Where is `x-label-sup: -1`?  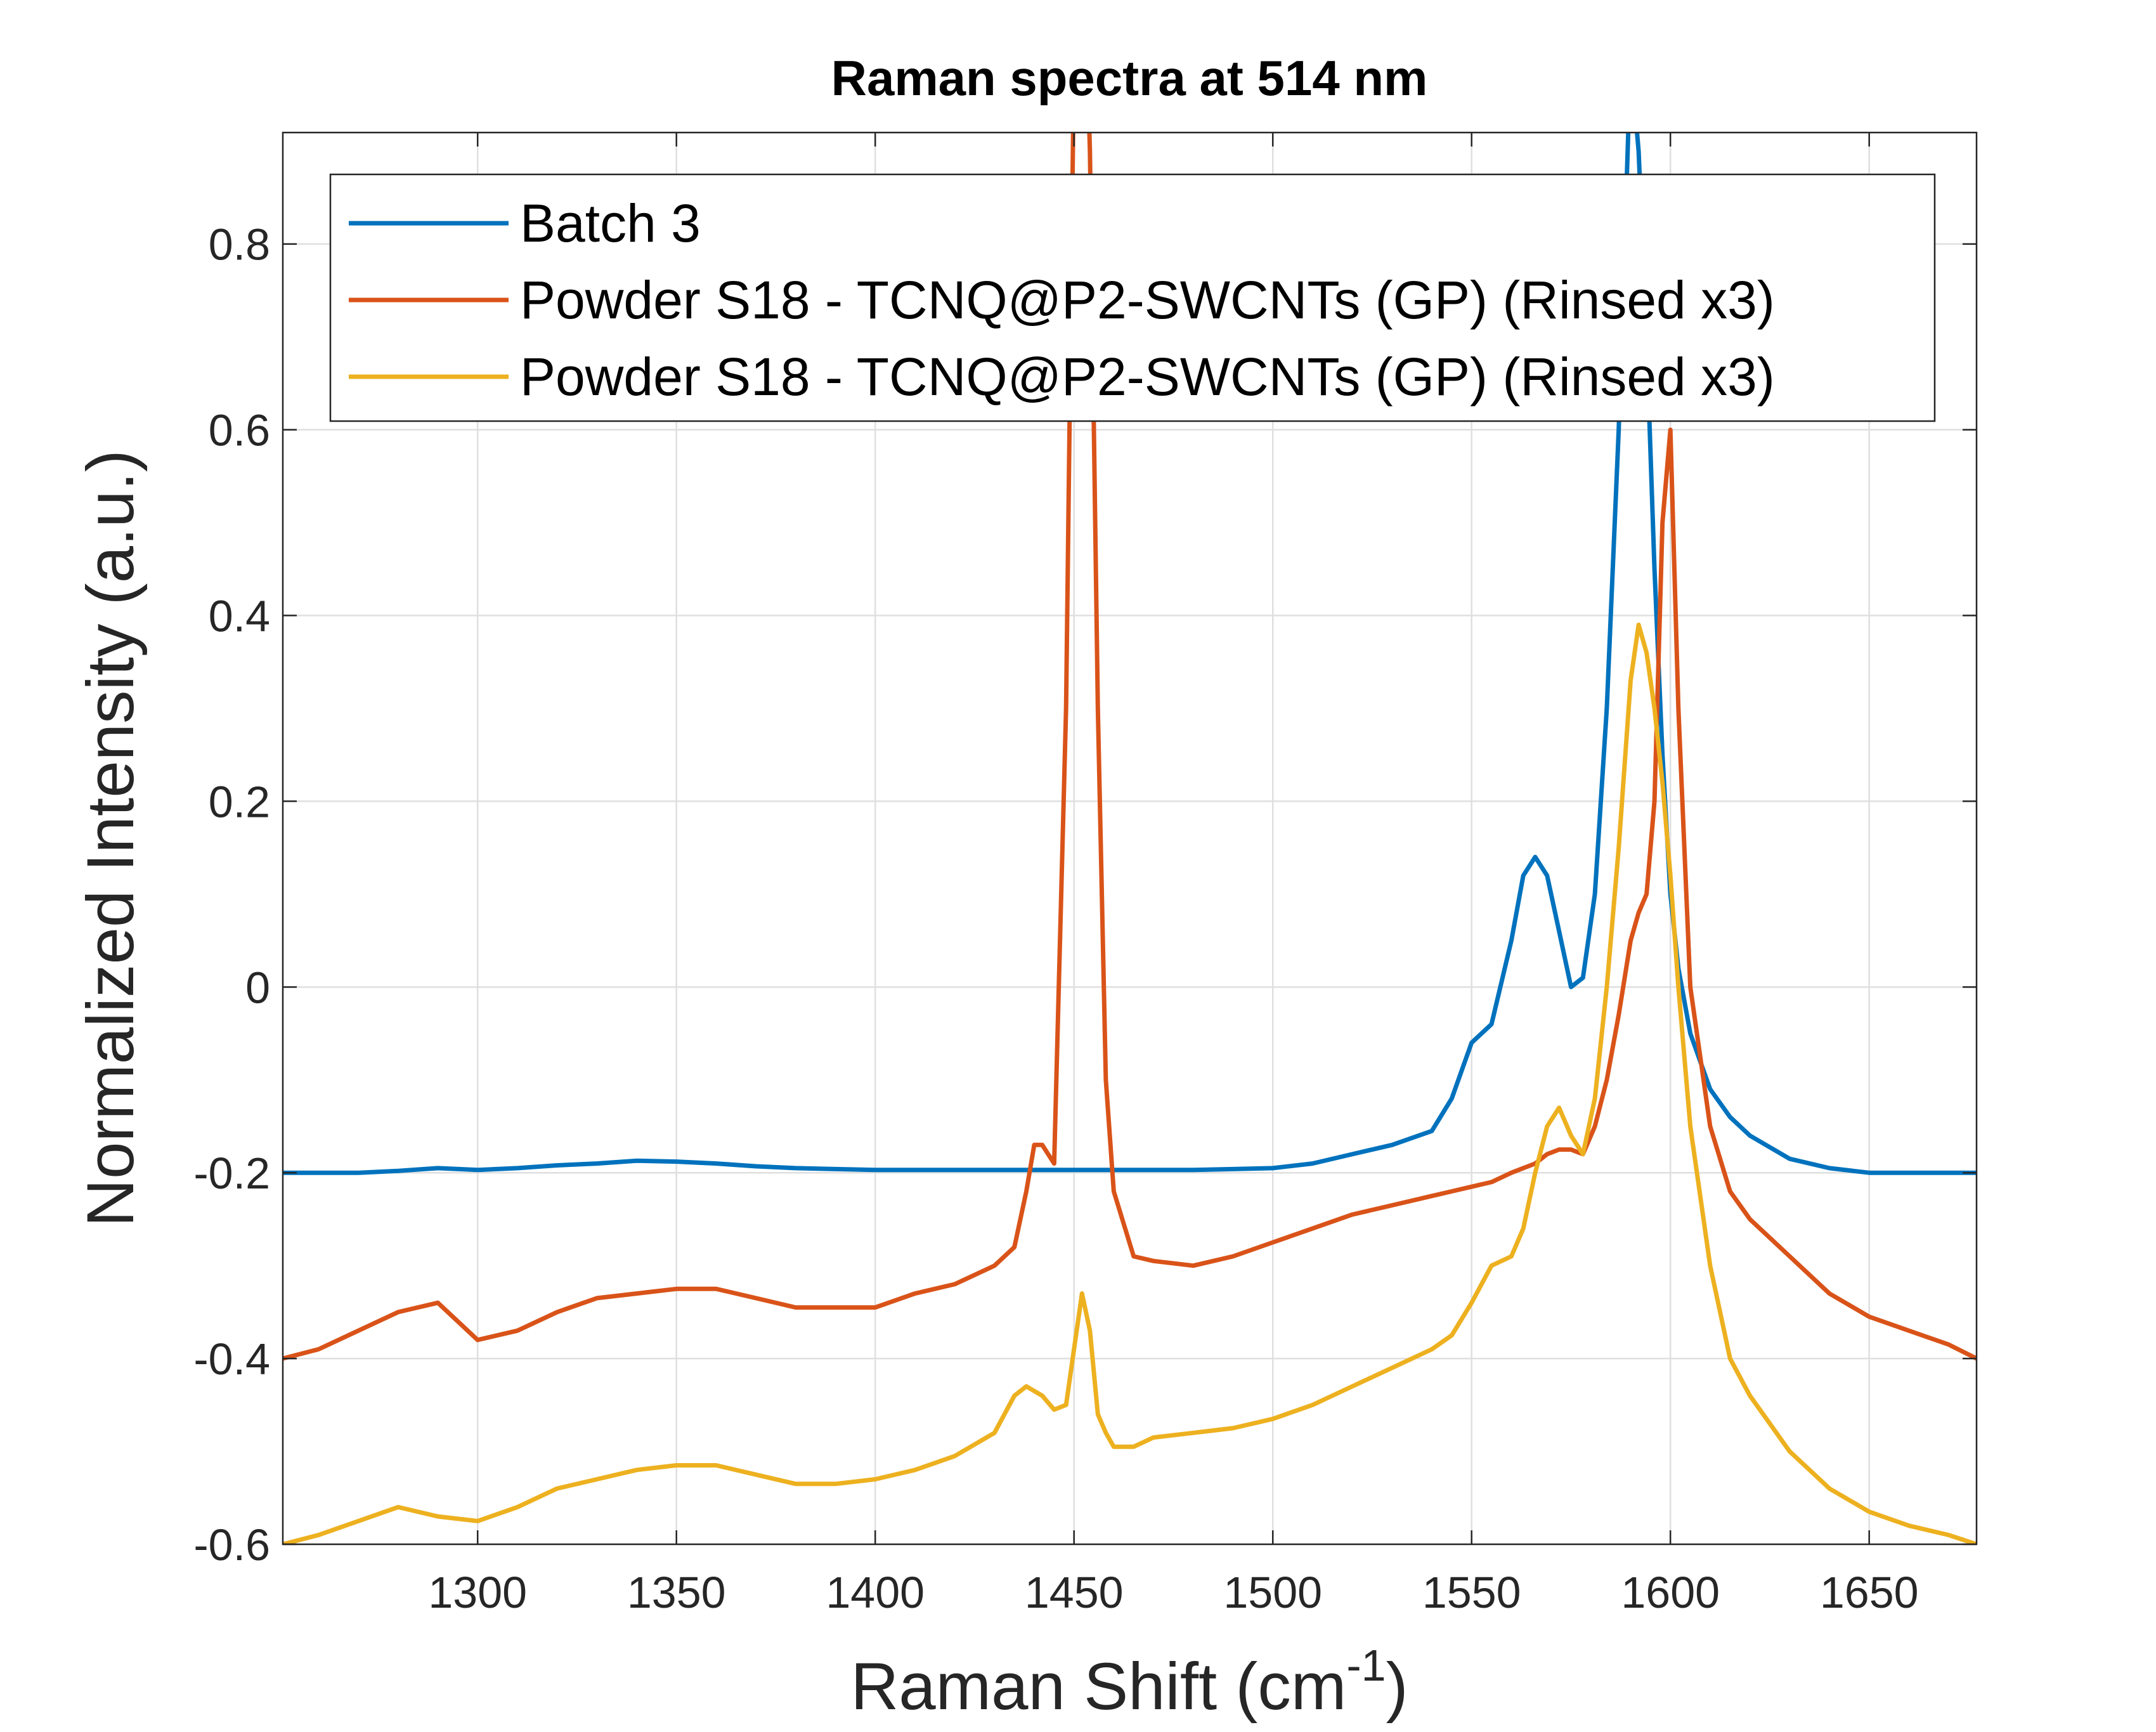 x-label-sup: -1 is located at coordinates (1366, 1665).